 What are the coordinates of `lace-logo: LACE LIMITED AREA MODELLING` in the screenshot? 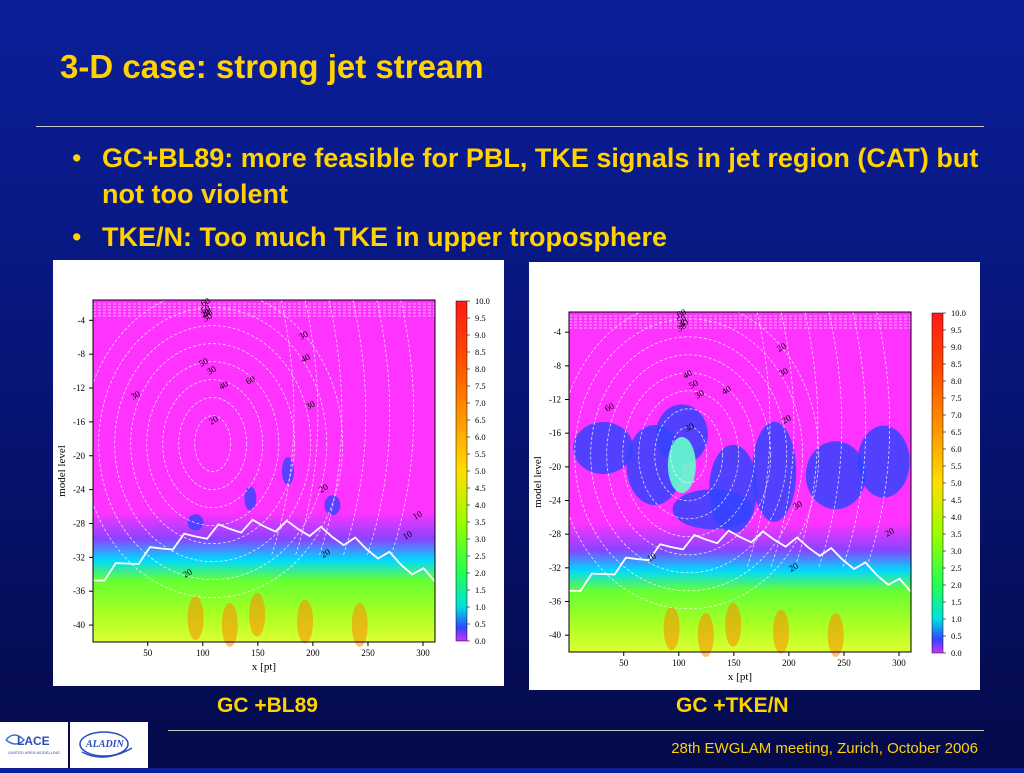 It's located at (34, 745).